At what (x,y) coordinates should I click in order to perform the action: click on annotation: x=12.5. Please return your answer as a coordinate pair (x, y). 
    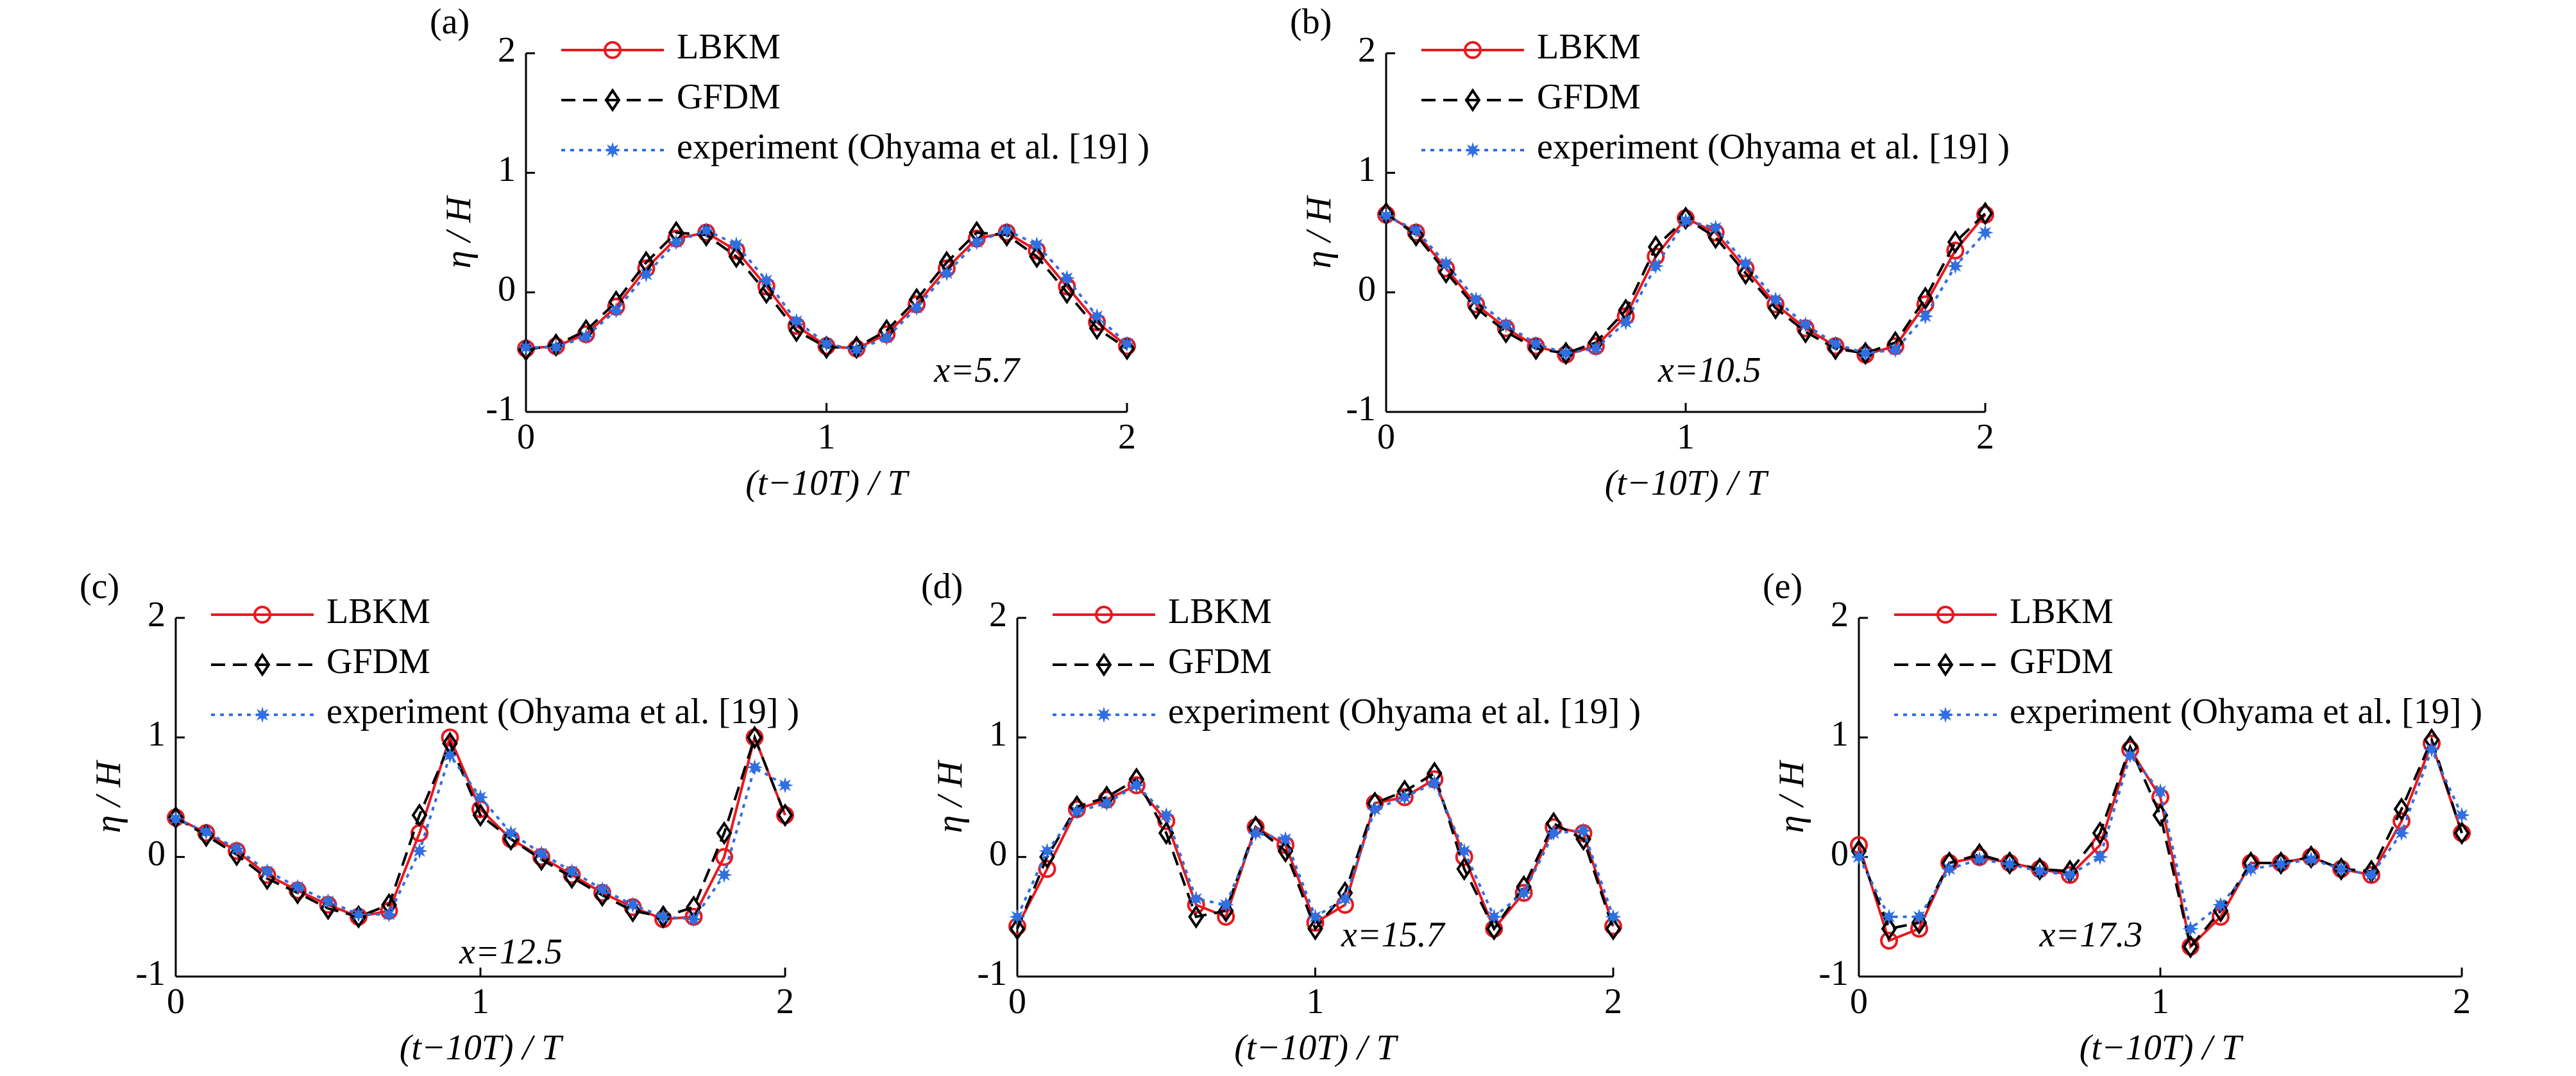
    Looking at the image, I should click on (511, 951).